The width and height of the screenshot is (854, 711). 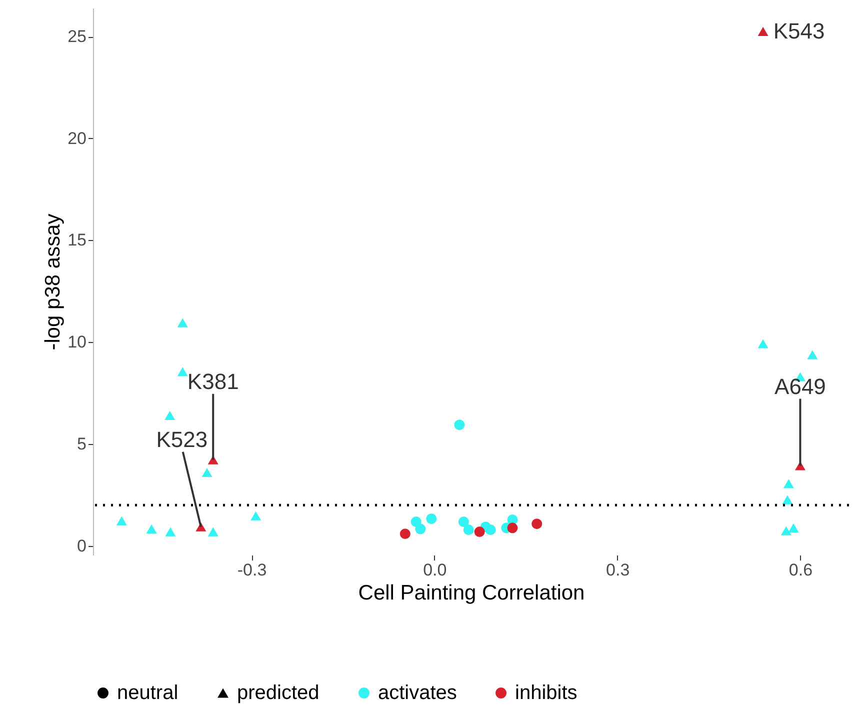 I want to click on legend-label: inhibits, so click(x=546, y=693).